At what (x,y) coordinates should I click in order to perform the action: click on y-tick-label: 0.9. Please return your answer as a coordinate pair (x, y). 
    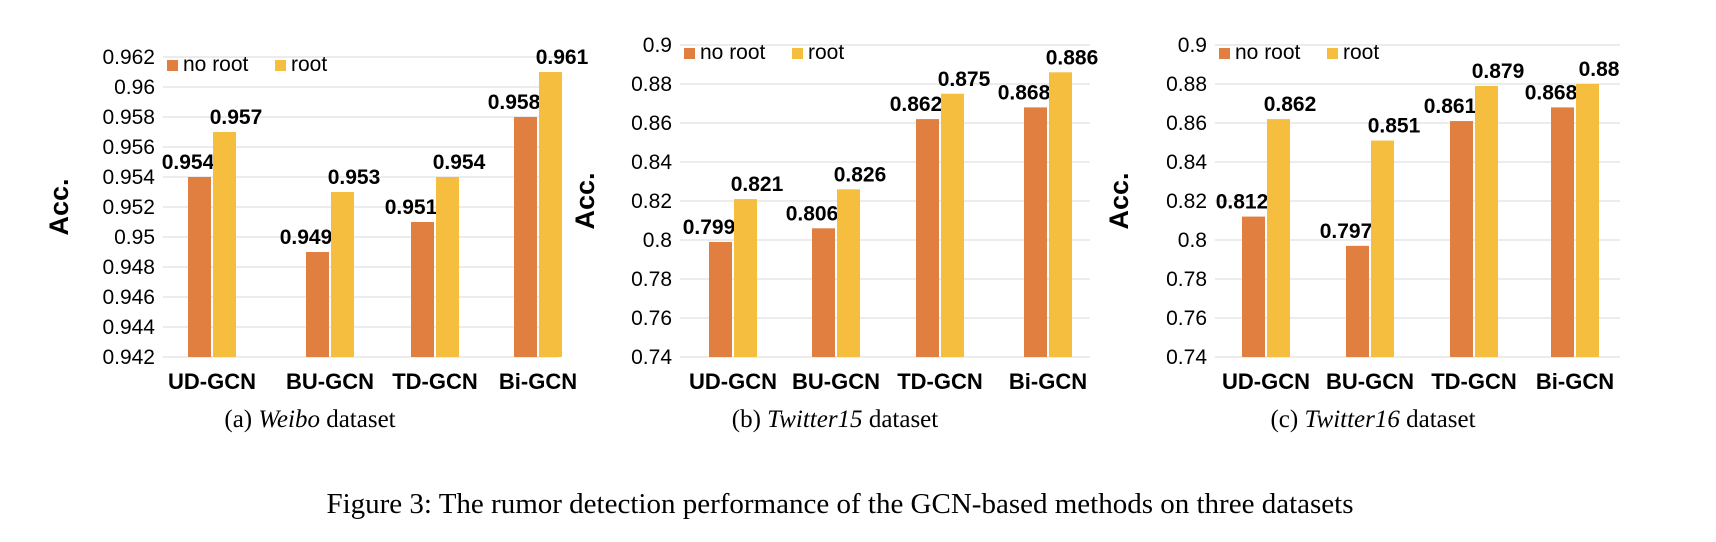
    Looking at the image, I should click on (657, 45).